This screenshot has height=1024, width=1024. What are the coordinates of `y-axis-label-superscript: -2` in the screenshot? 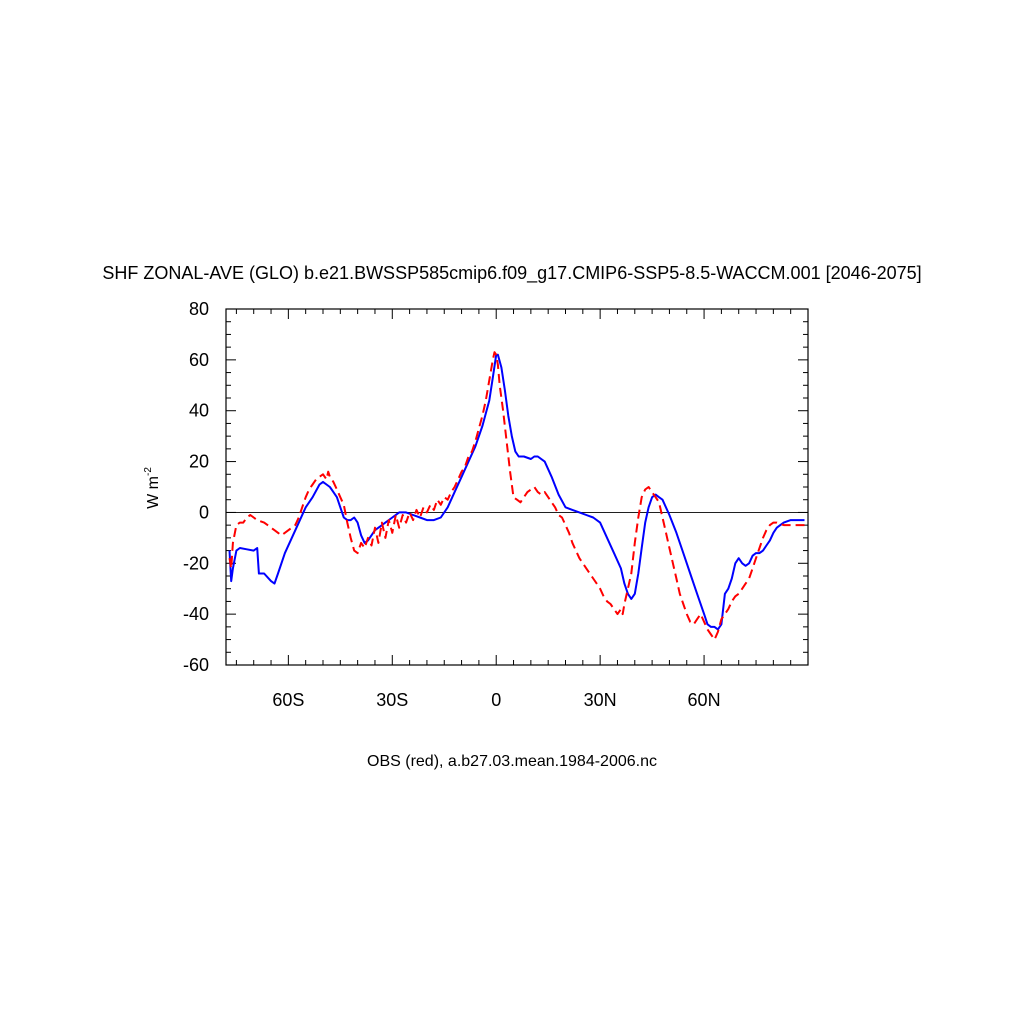 It's located at (148, 471).